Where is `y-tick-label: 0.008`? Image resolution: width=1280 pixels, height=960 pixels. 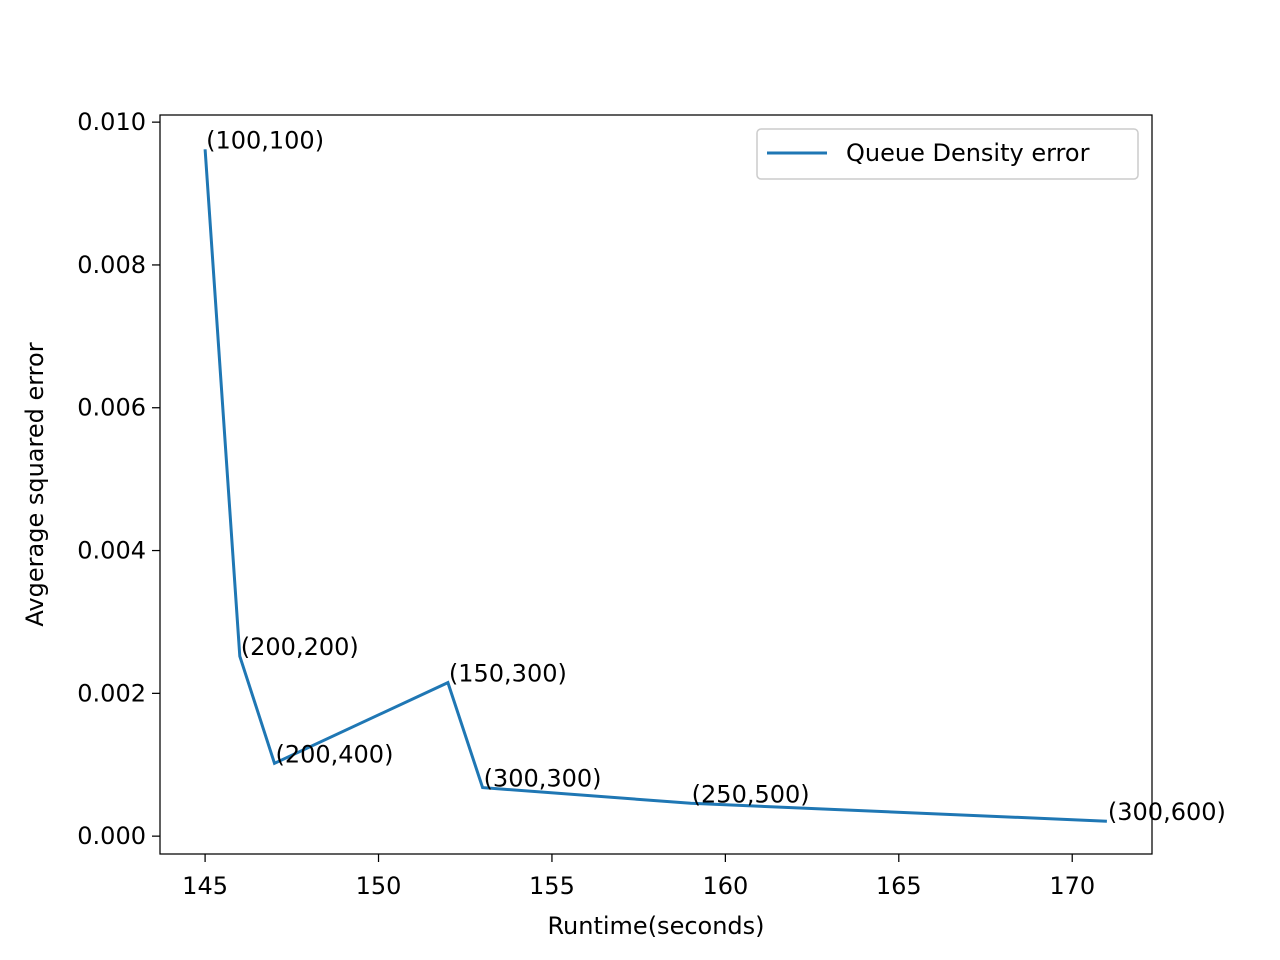
y-tick-label: 0.008 is located at coordinates (111, 265).